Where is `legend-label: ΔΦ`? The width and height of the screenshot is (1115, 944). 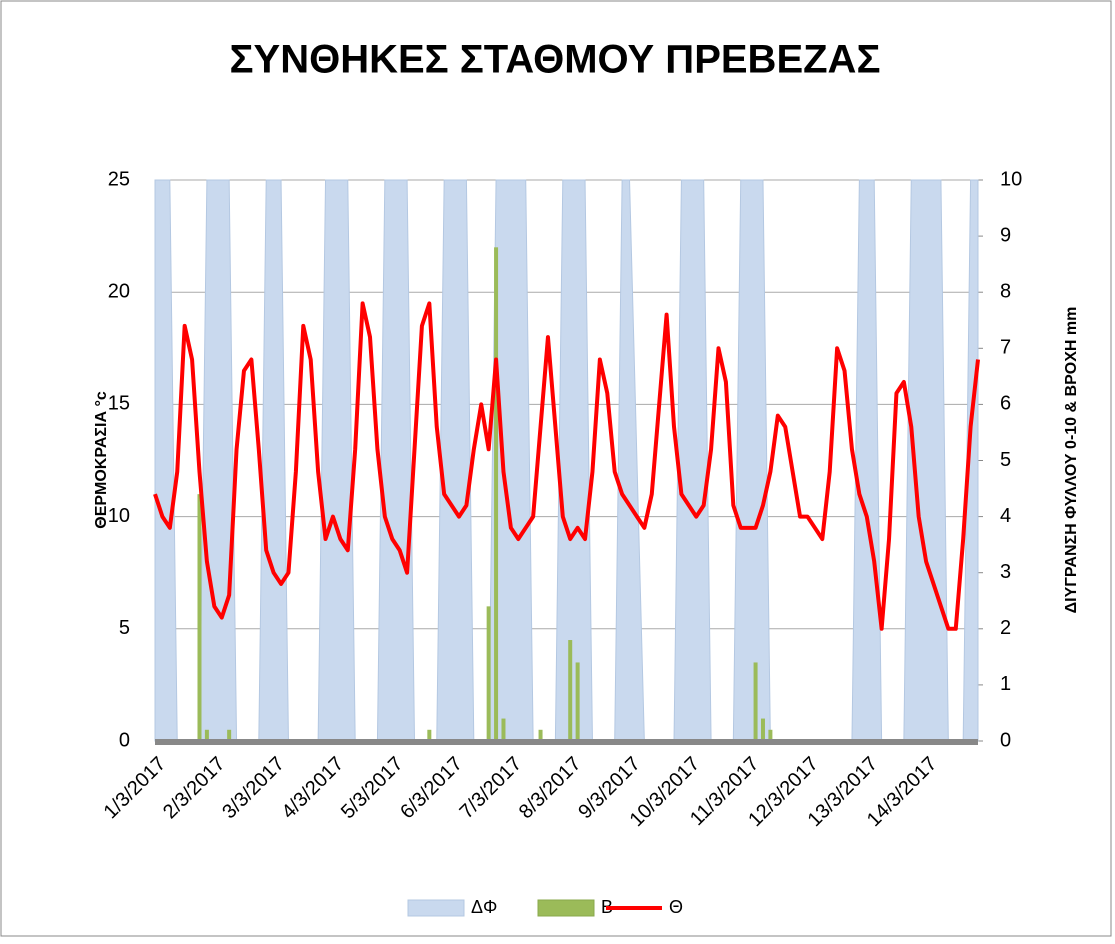
legend-label: ΔΦ is located at coordinates (484, 907).